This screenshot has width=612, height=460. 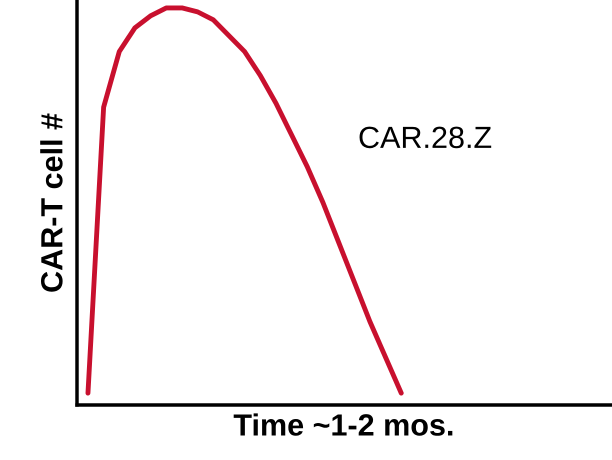 I want to click on y-axis-title: CAR-T cell #, so click(x=51, y=202).